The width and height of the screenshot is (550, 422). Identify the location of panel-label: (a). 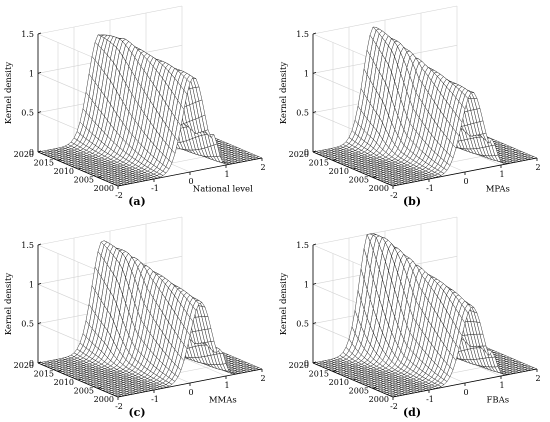
(137, 201).